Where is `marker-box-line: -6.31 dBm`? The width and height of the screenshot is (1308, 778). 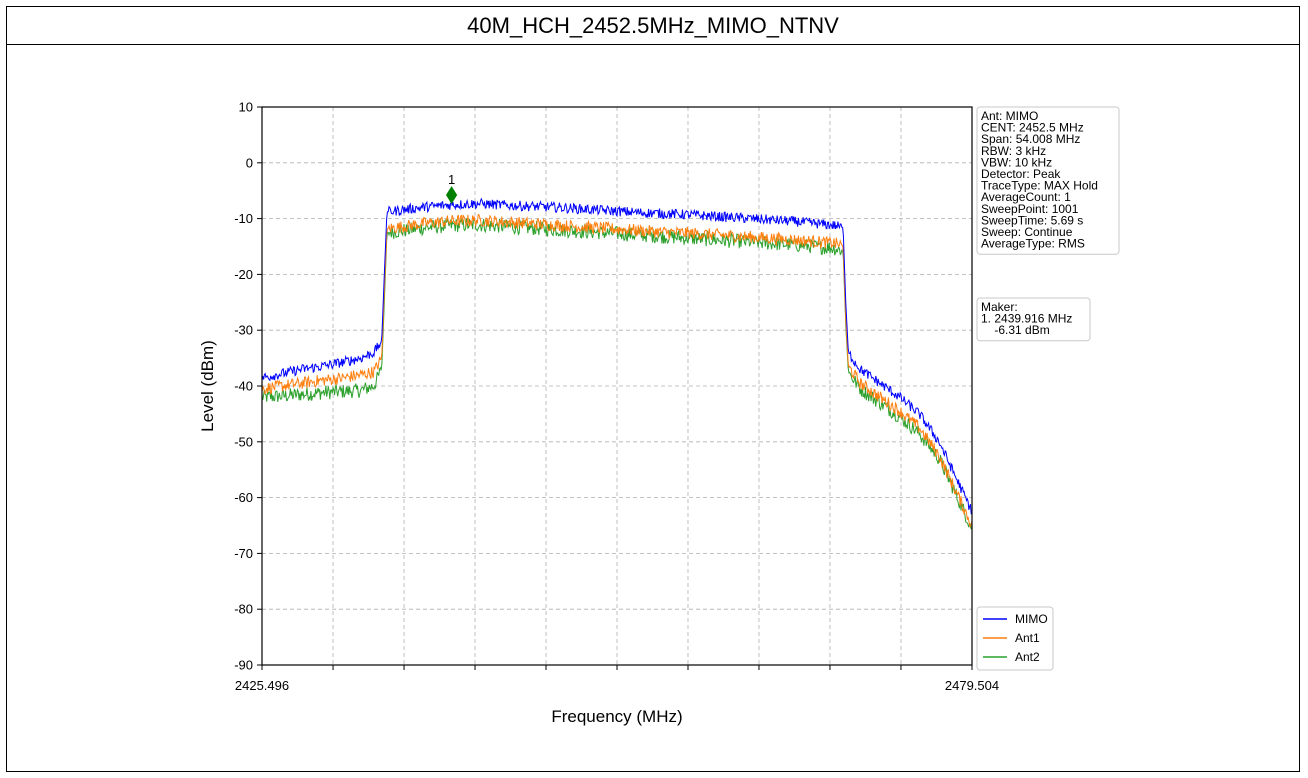 marker-box-line: -6.31 dBm is located at coordinates (1015, 330).